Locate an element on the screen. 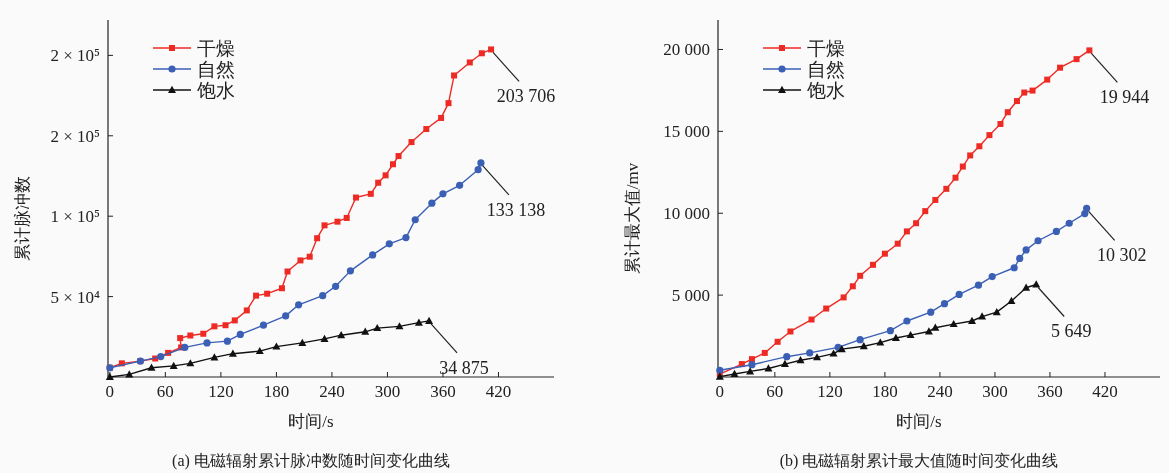  annotation: 34 875 is located at coordinates (464, 367).